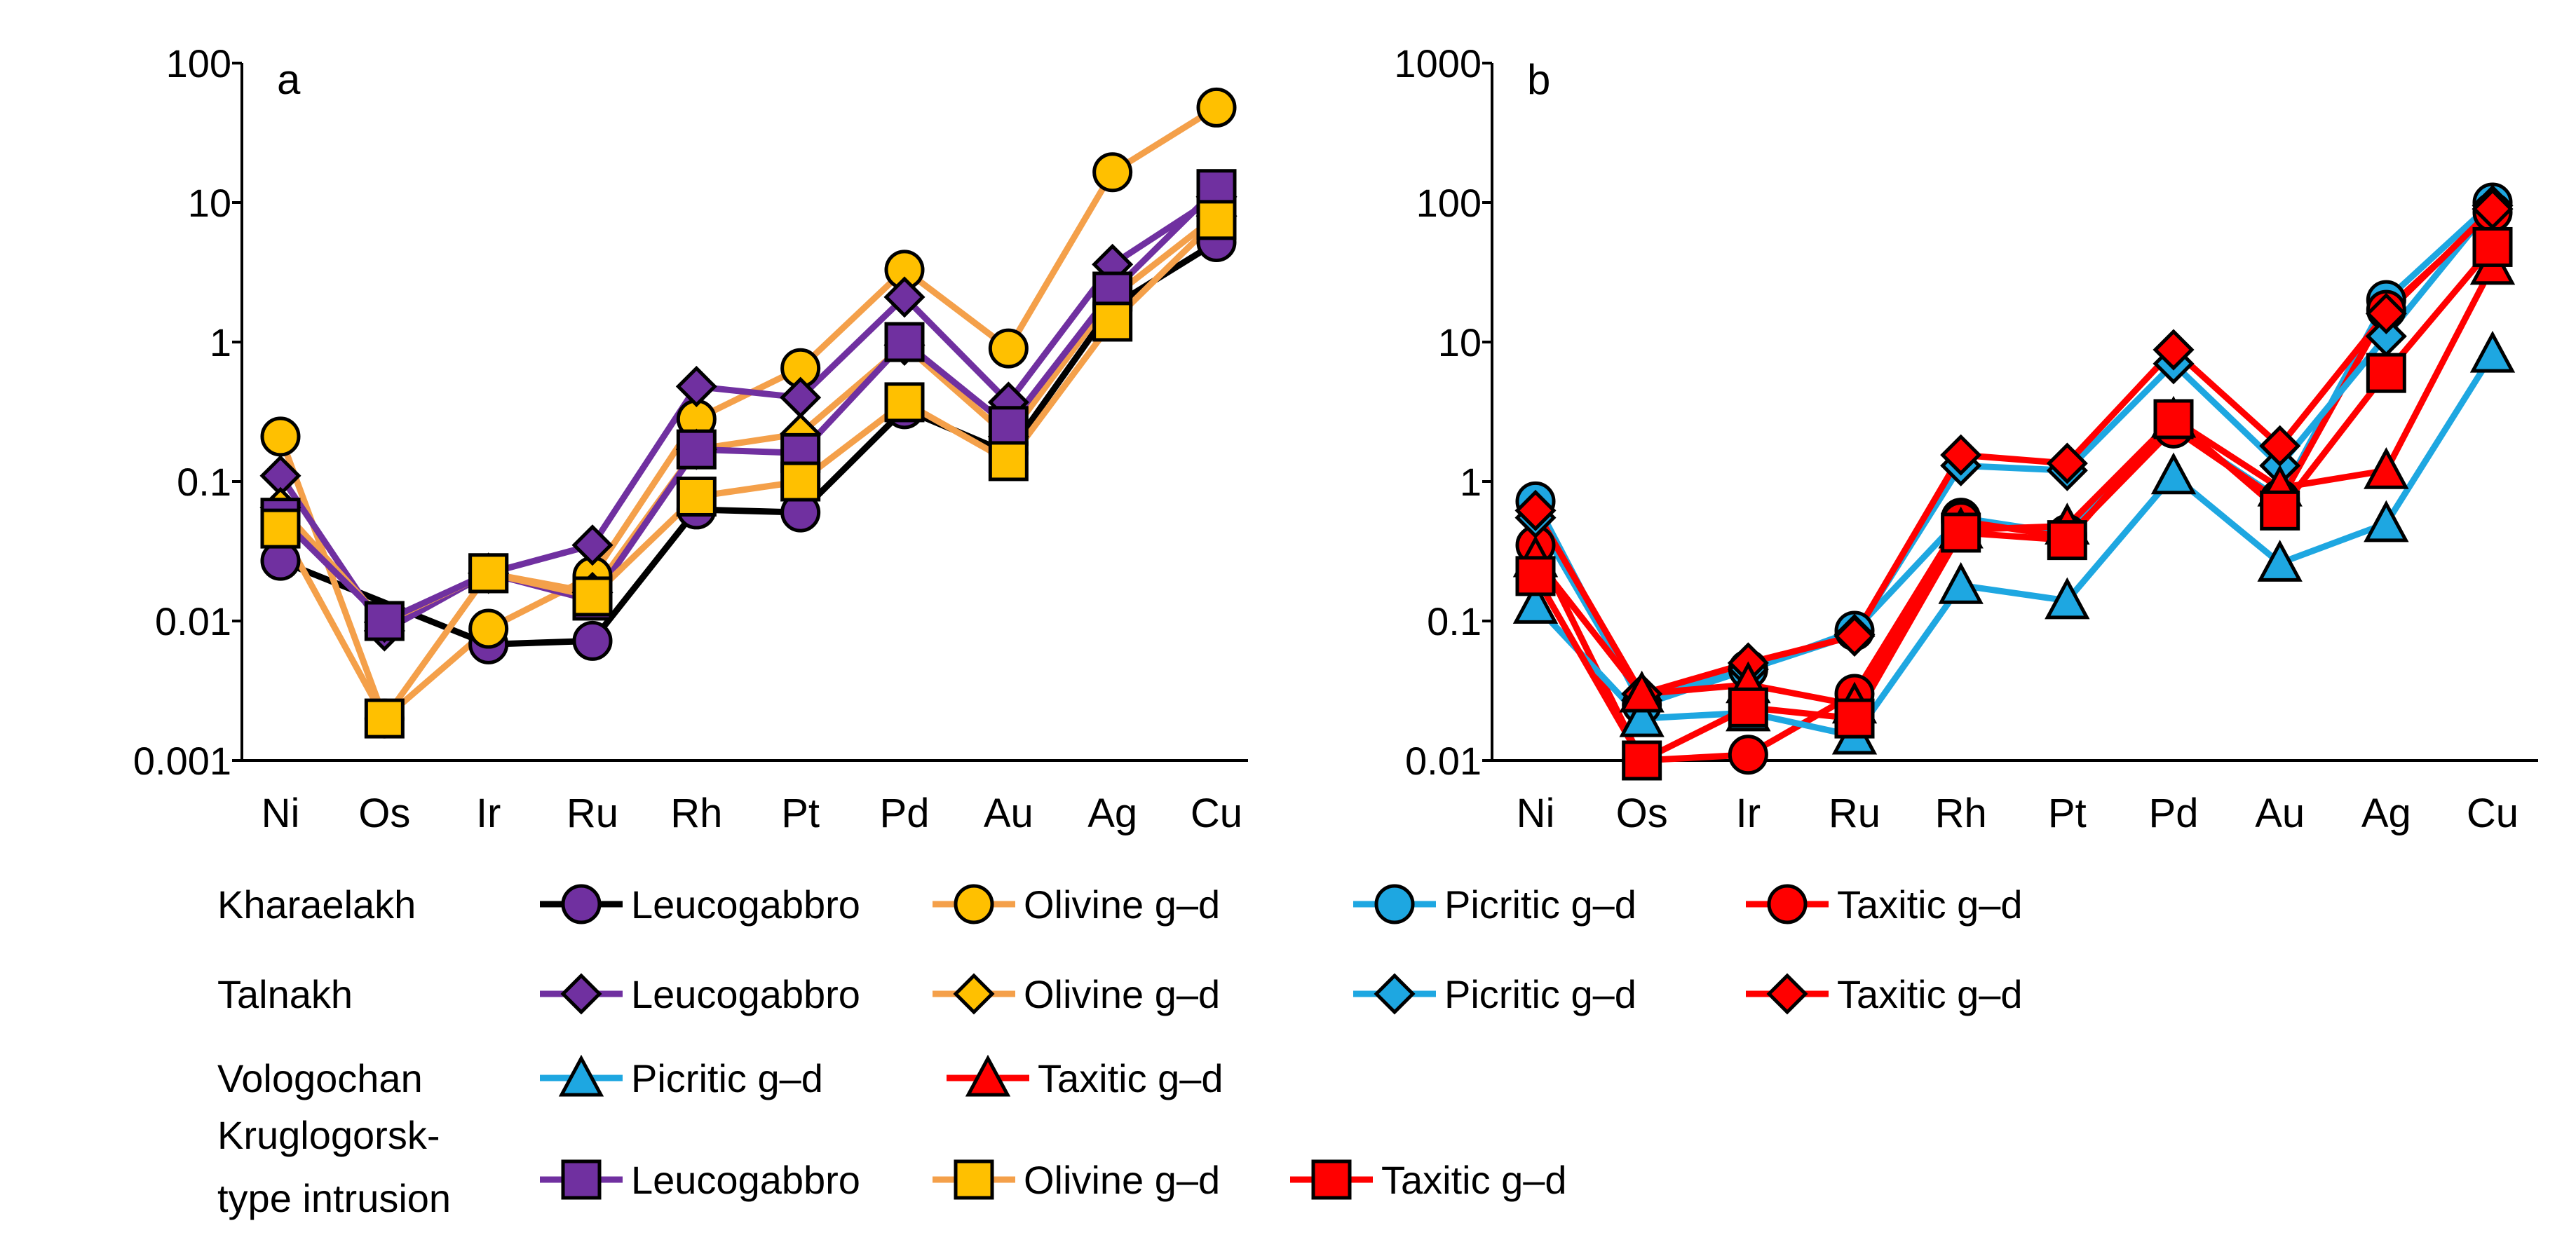 The width and height of the screenshot is (2576, 1249). Describe the element at coordinates (1443, 761) in the screenshot. I see `y-tick-label: 0.01` at that location.